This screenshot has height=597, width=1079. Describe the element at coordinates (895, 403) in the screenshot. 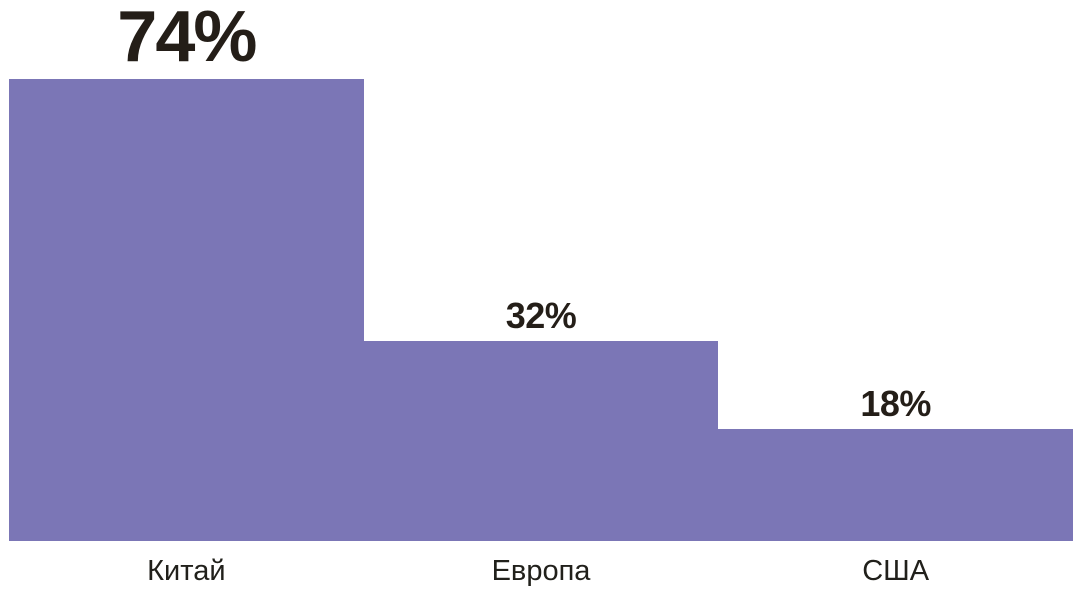

I see `bar-value-label: 18%` at that location.